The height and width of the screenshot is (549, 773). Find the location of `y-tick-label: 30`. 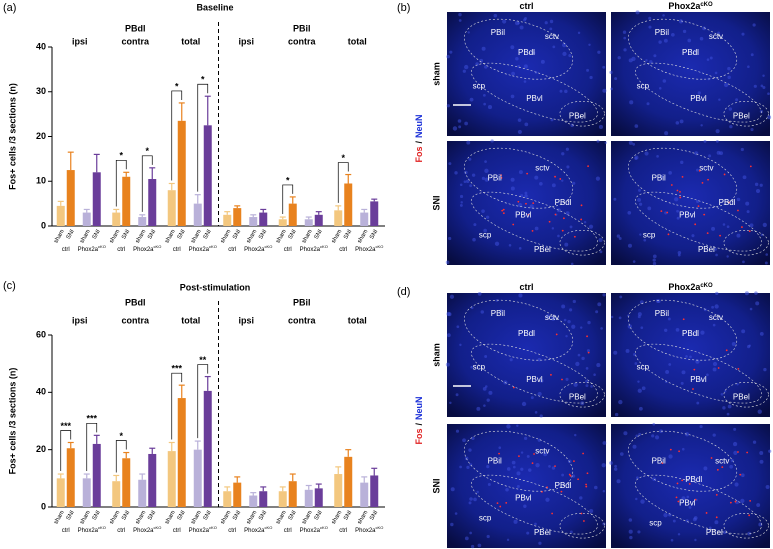

y-tick-label: 30 is located at coordinates (41, 91).